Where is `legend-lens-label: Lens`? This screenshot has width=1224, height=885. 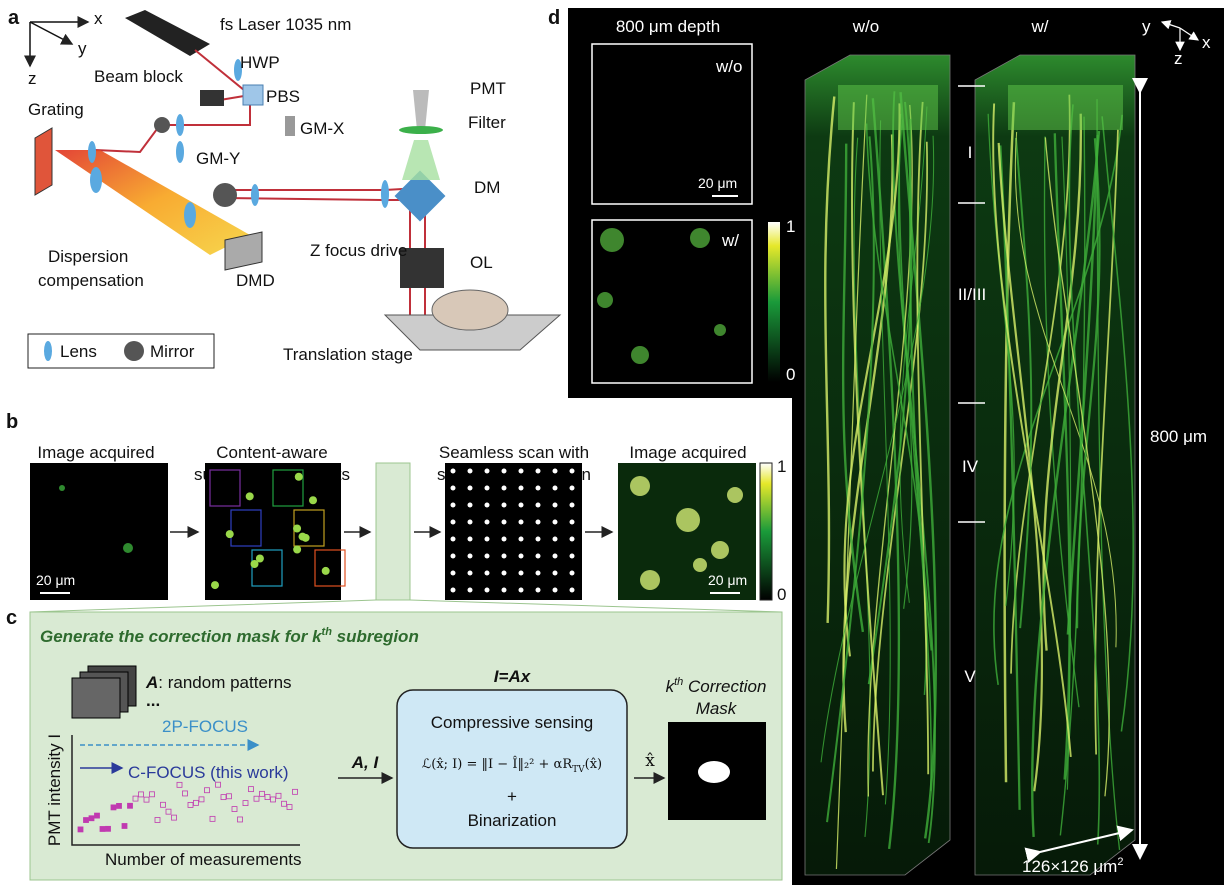 legend-lens-label: Lens is located at coordinates (78, 351).